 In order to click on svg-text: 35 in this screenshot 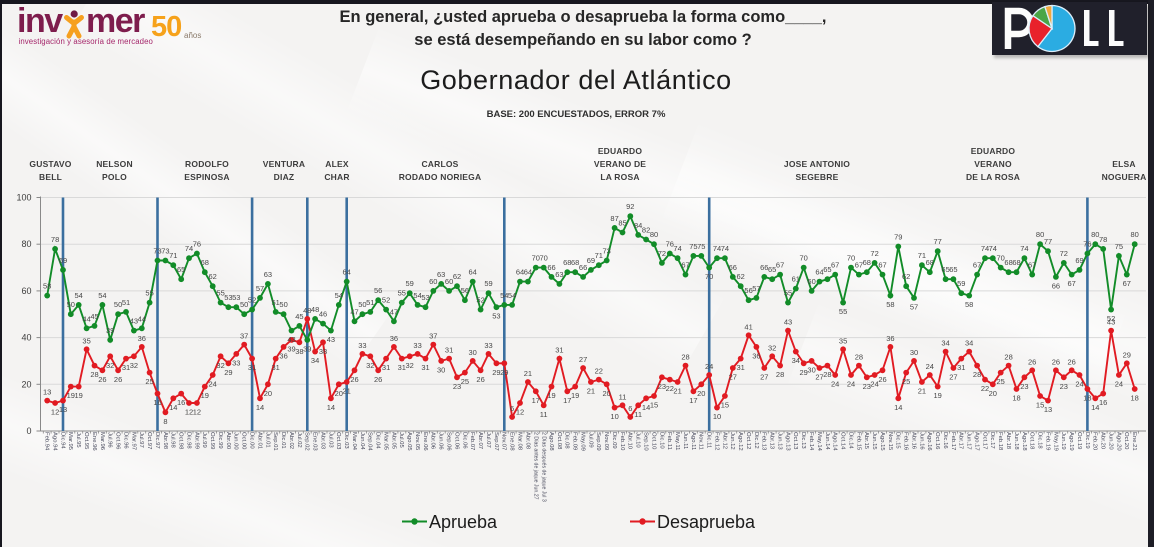, I will do `click(843, 340)`.